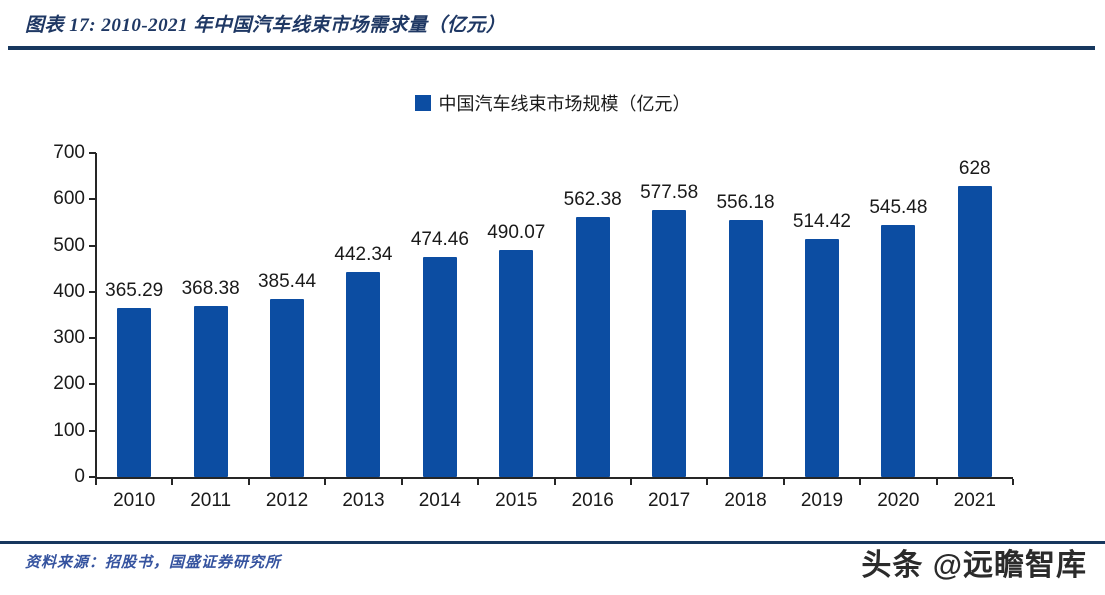 The width and height of the screenshot is (1105, 595). I want to click on bar-2019, so click(821, 357).